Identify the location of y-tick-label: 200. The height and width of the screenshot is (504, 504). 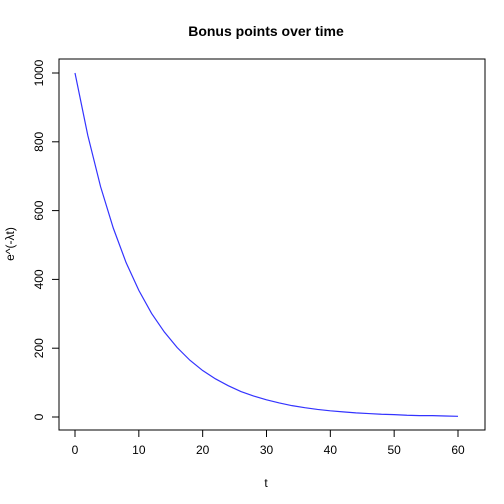
(39, 348).